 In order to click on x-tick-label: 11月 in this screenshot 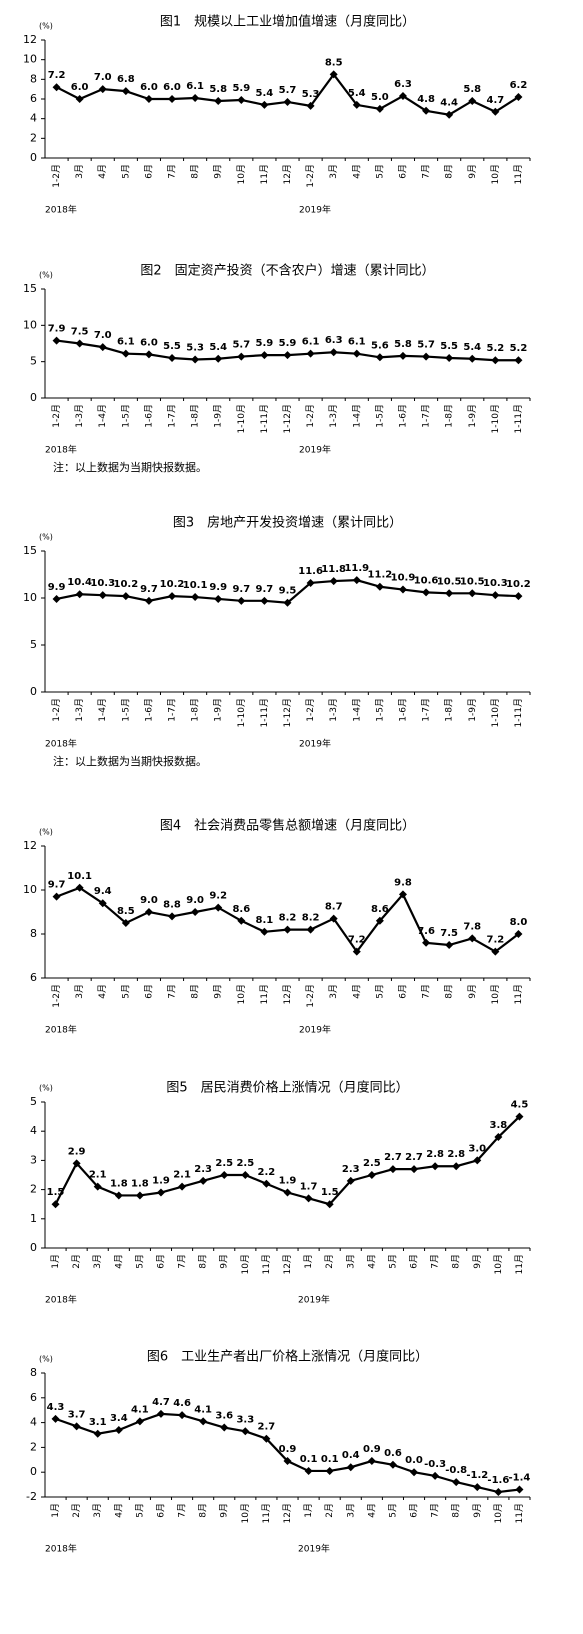, I will do `click(519, 1513)`.